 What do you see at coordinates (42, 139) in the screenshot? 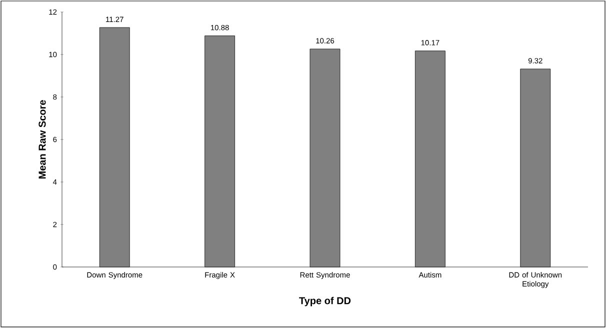
I see `y-axis-title: Mean Raw Score` at bounding box center [42, 139].